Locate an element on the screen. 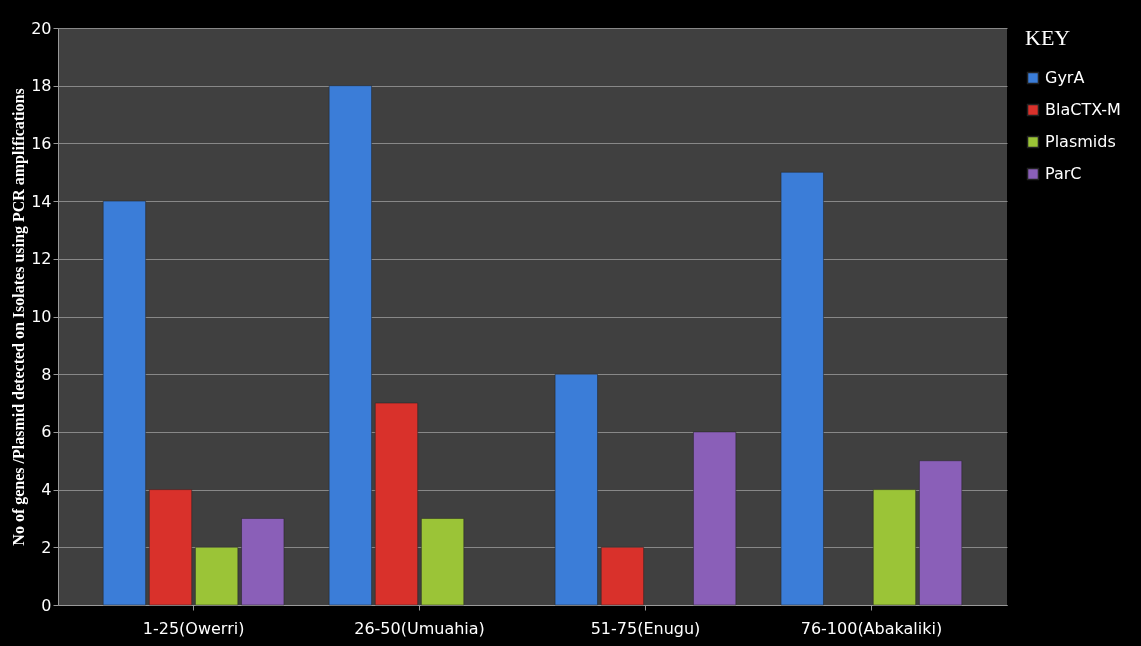 The image size is (1141, 646). x-tick-label: 26-50(Umuahia) is located at coordinates (419, 628).